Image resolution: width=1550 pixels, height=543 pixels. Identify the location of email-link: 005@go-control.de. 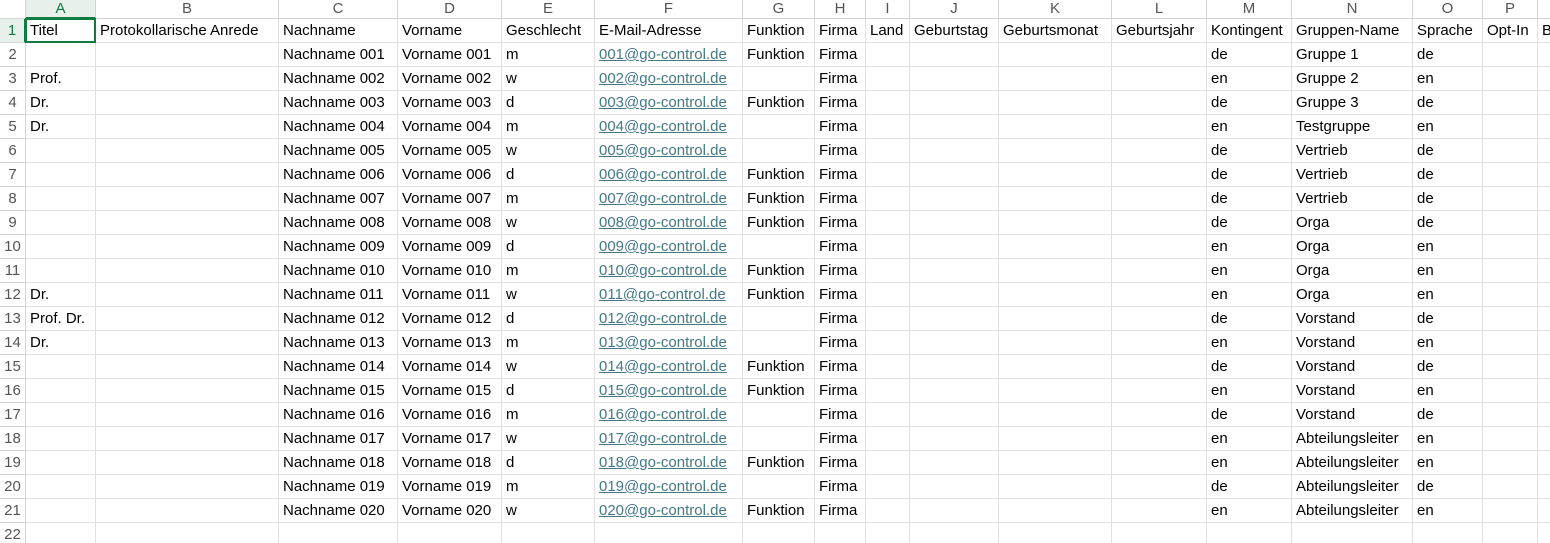
(669, 151).